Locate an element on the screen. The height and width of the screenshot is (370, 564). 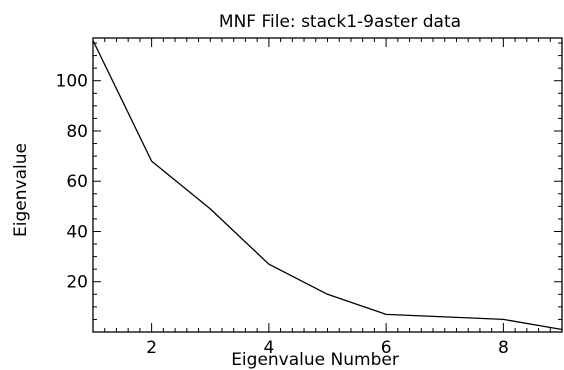
chart-title: MNF File: stack1-9aster data is located at coordinates (340, 22).